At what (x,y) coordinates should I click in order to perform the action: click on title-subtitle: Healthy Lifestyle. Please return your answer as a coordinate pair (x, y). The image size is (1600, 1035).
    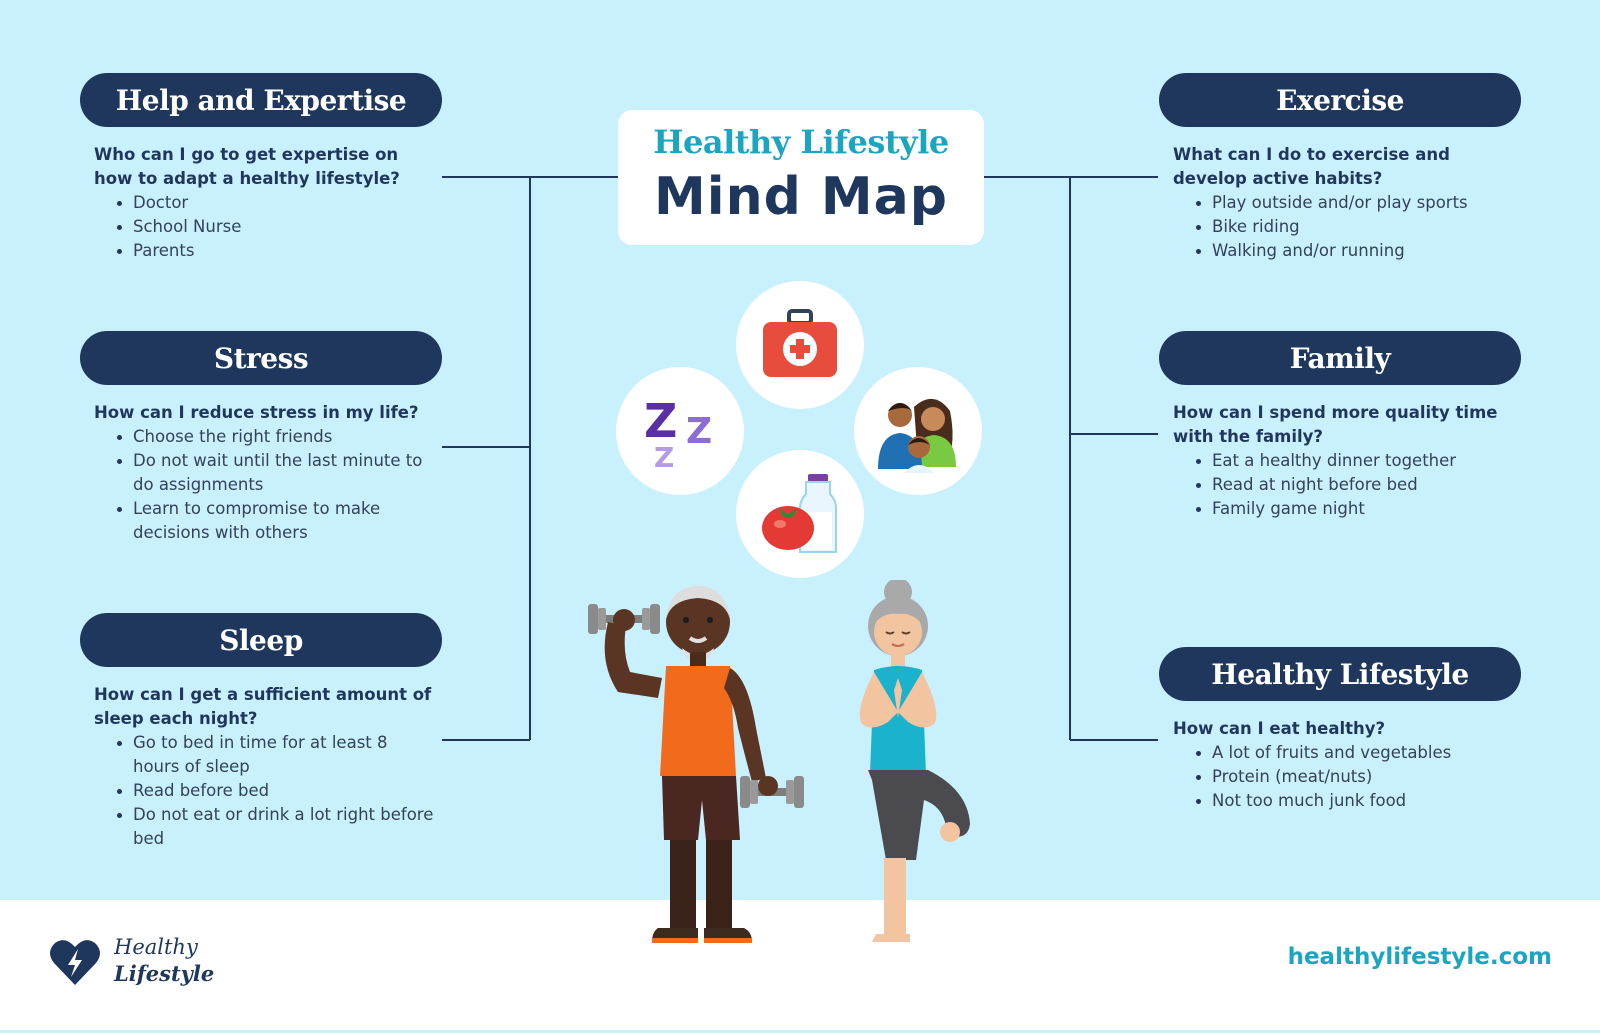
    Looking at the image, I should click on (801, 142).